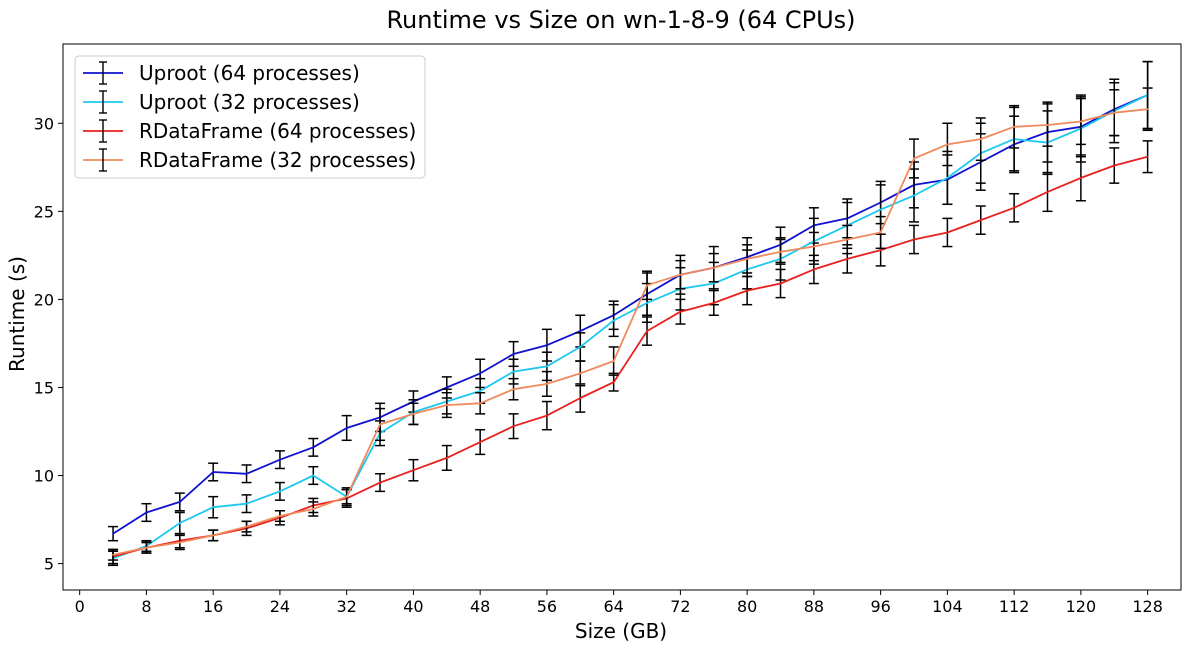 Image resolution: width=1186 pixels, height=648 pixels. Describe the element at coordinates (80, 606) in the screenshot. I see `x-tick-label: 0` at that location.